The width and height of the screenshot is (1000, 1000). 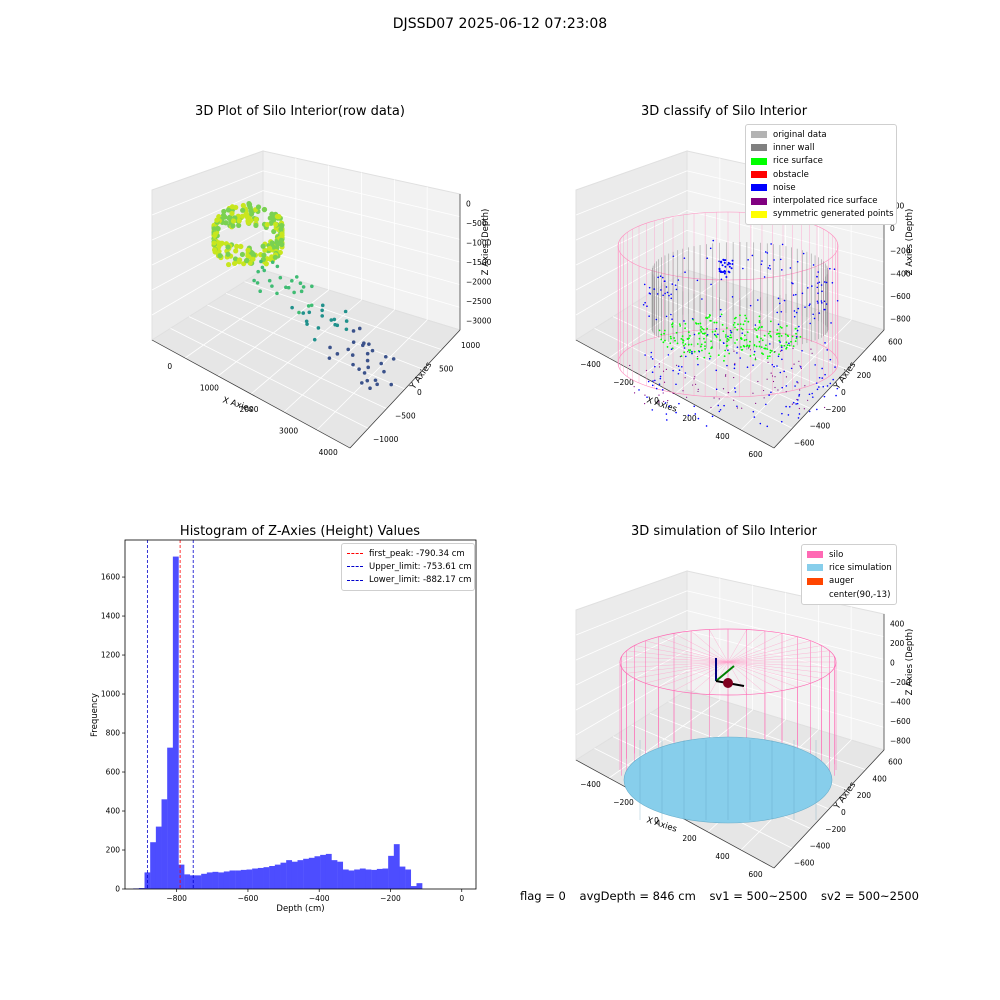 I want to click on legend-label: center(90,-13), so click(x=860, y=594).